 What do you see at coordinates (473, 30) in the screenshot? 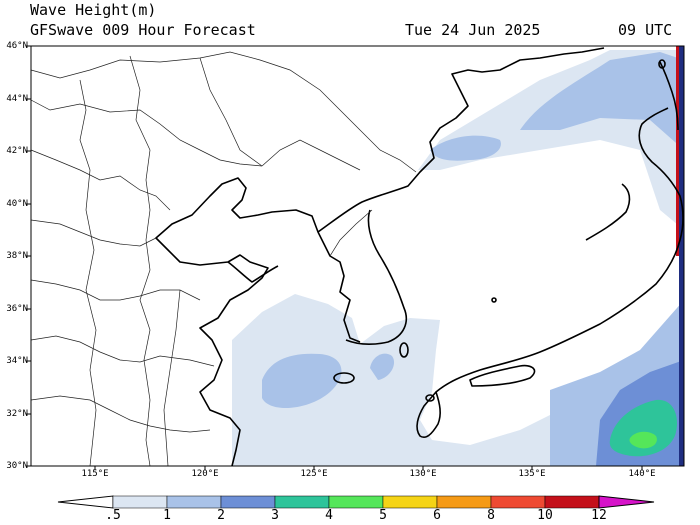
I see `forecast-date: Tue 24 Jun 2025` at bounding box center [473, 30].